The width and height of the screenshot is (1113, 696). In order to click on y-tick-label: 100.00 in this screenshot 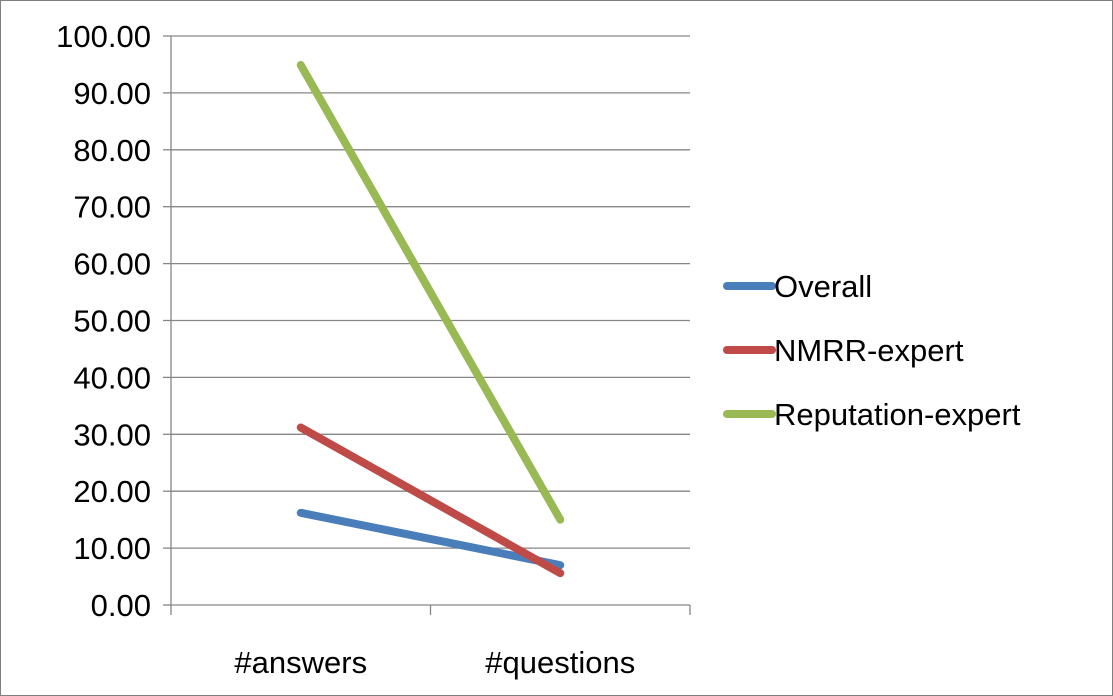, I will do `click(103, 36)`.